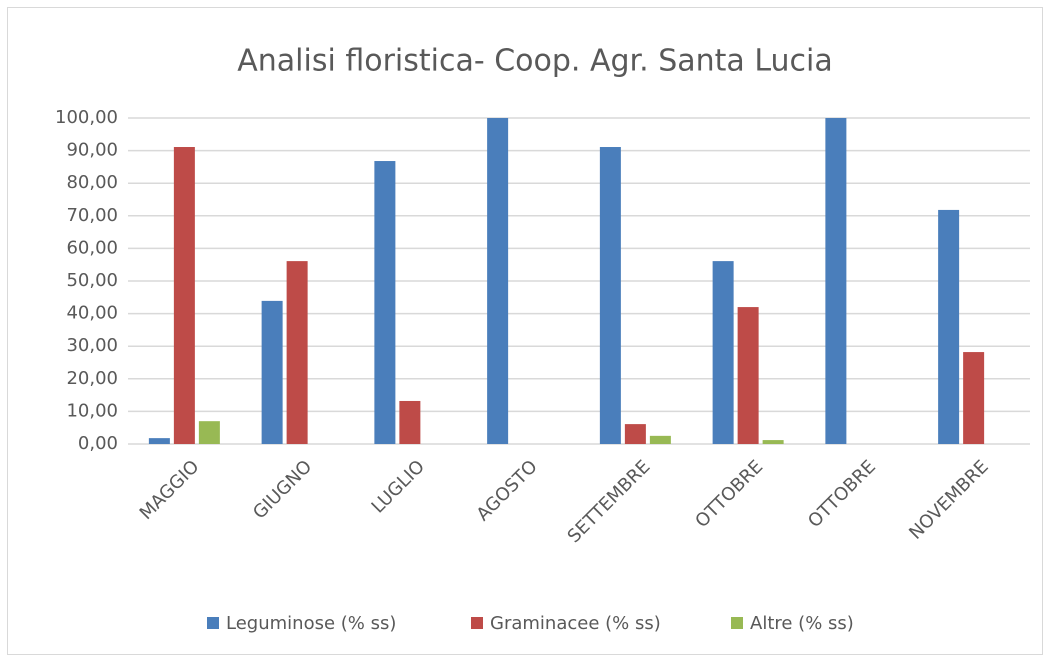  Describe the element at coordinates (311, 623) in the screenshot. I see `legend-label: Leguminose (% ss)` at that location.